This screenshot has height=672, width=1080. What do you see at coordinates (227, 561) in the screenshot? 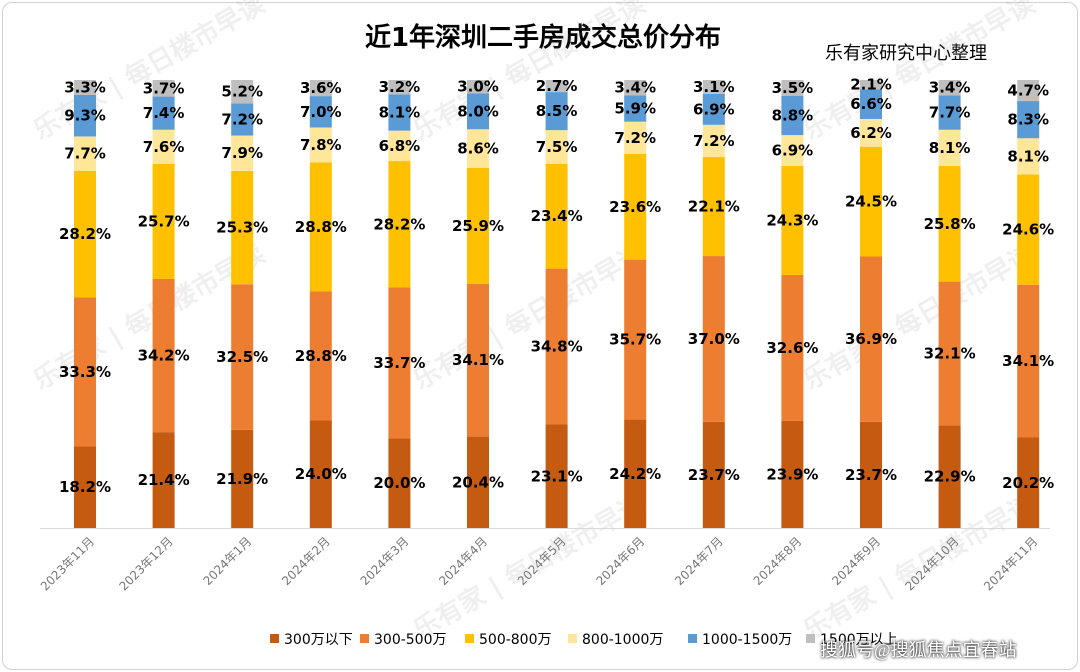
I see `x-tick-label: 2024年1月` at bounding box center [227, 561].